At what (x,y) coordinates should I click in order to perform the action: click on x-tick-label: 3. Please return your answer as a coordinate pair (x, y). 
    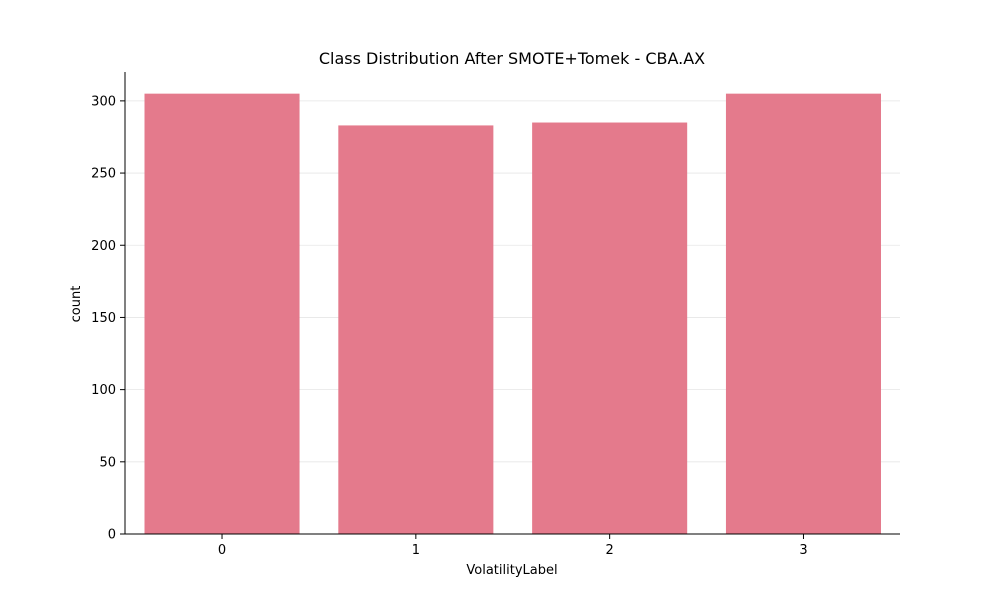
    Looking at the image, I should click on (803, 550).